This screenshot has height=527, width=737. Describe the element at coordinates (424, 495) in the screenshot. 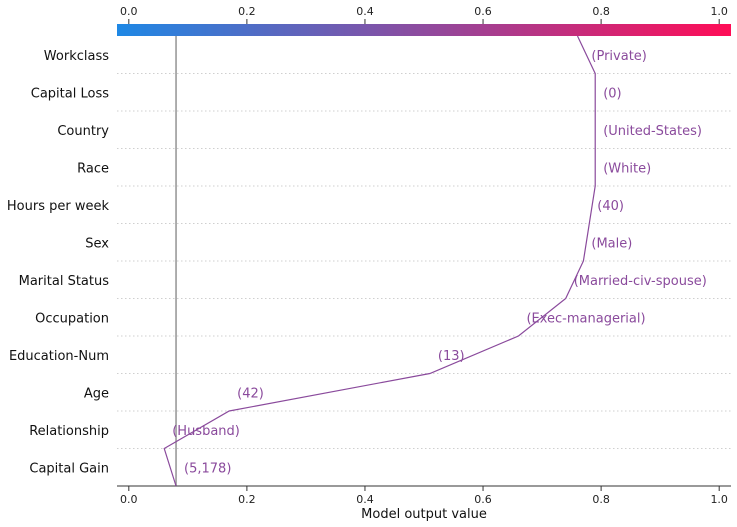

I see `bottom-axis: 0.0 0.2 0.4 0.6 0.8 1.0` at that location.